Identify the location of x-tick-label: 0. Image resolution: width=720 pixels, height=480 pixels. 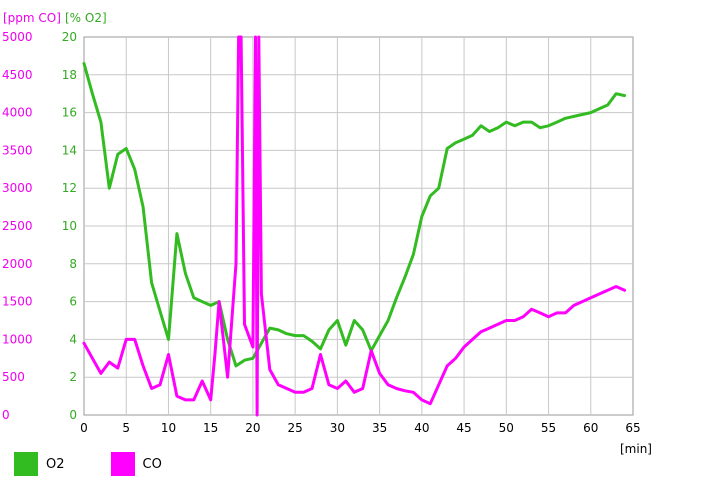
(84, 428).